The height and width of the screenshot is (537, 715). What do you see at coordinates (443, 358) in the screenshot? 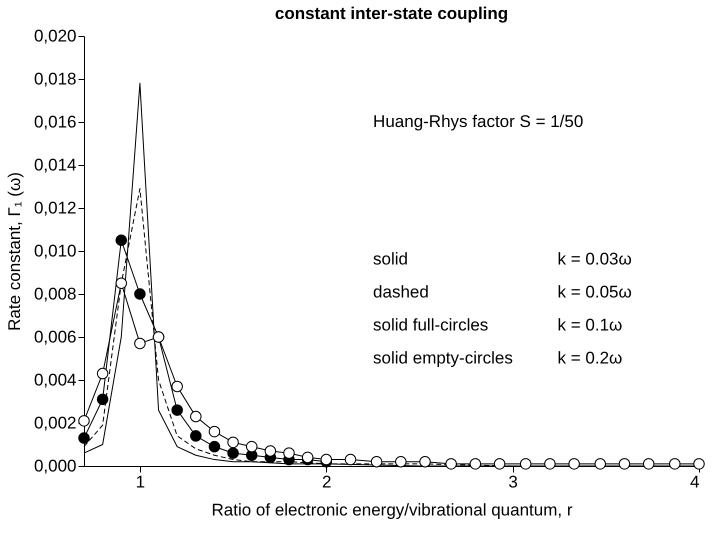
I see `annotation: solid empty-circles` at bounding box center [443, 358].